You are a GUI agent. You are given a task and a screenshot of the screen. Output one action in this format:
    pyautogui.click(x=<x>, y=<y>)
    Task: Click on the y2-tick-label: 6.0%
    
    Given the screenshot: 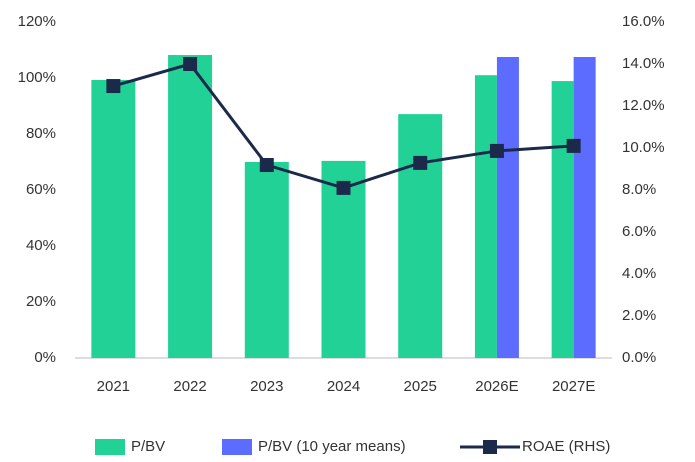 What is the action you would take?
    pyautogui.click(x=639, y=231)
    